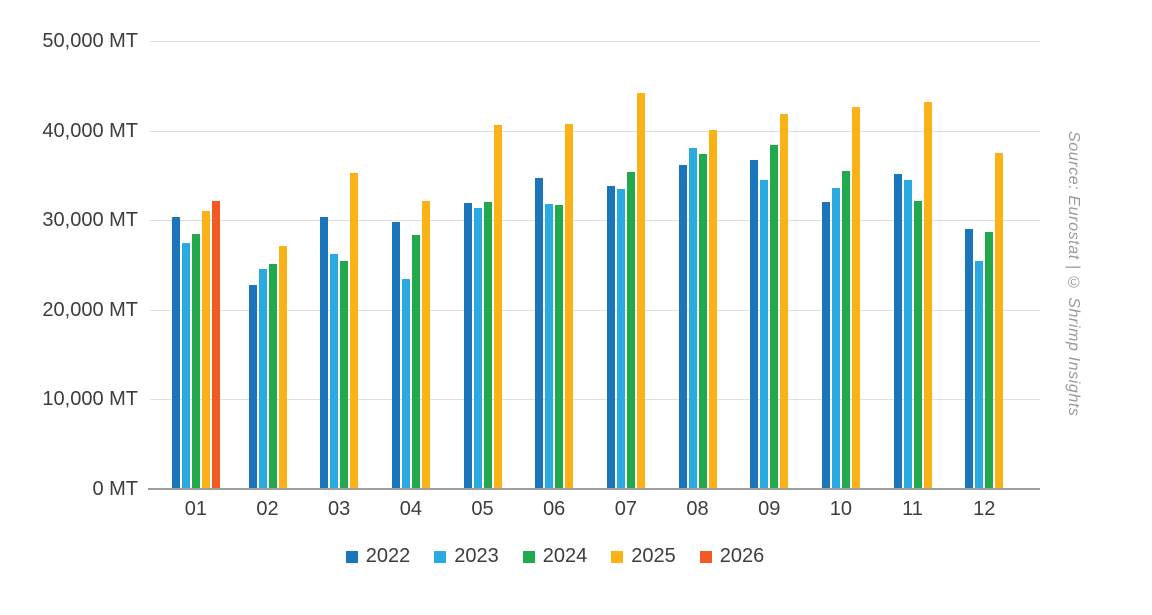 The image size is (1152, 615). What do you see at coordinates (476, 556) in the screenshot?
I see `legend-label: 2023` at bounding box center [476, 556].